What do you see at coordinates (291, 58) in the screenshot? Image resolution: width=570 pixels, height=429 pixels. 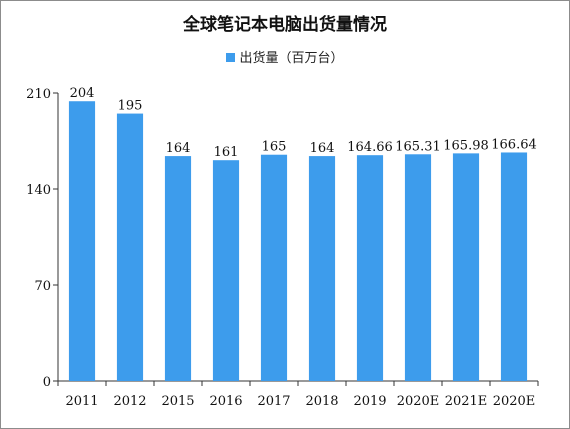 I see `legend-label: 出货量（百万台）` at bounding box center [291, 58].